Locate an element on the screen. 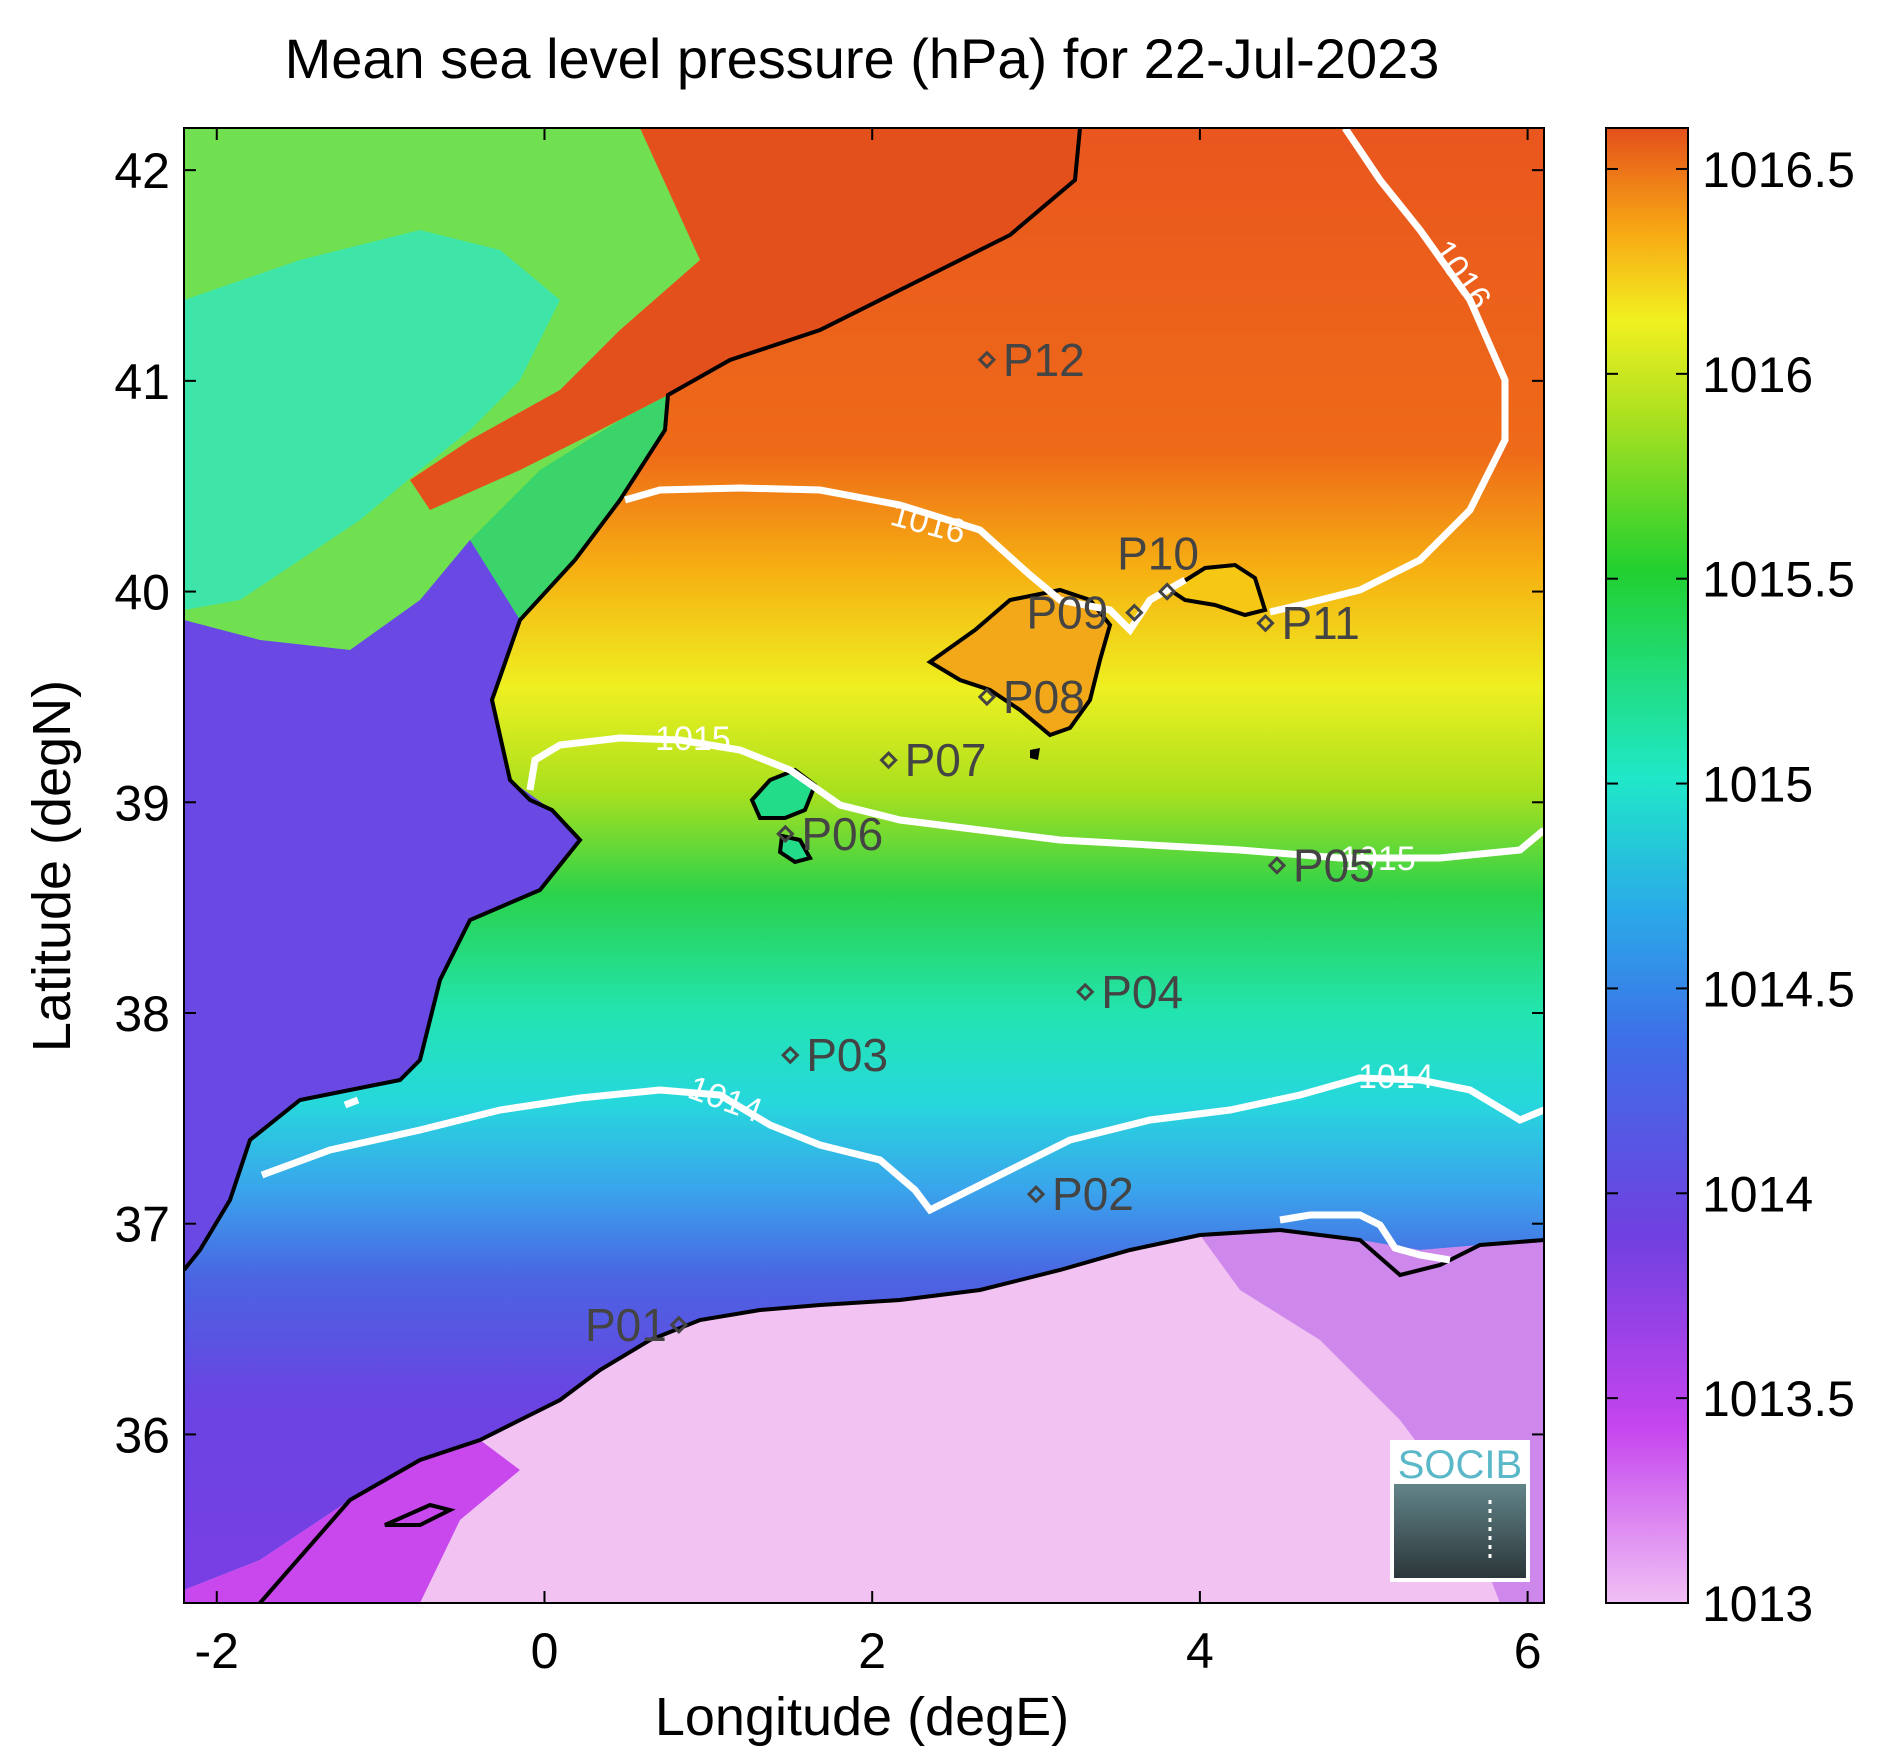 The height and width of the screenshot is (1758, 1904). colorbar-tick-label: 1013 is located at coordinates (1757, 1604).